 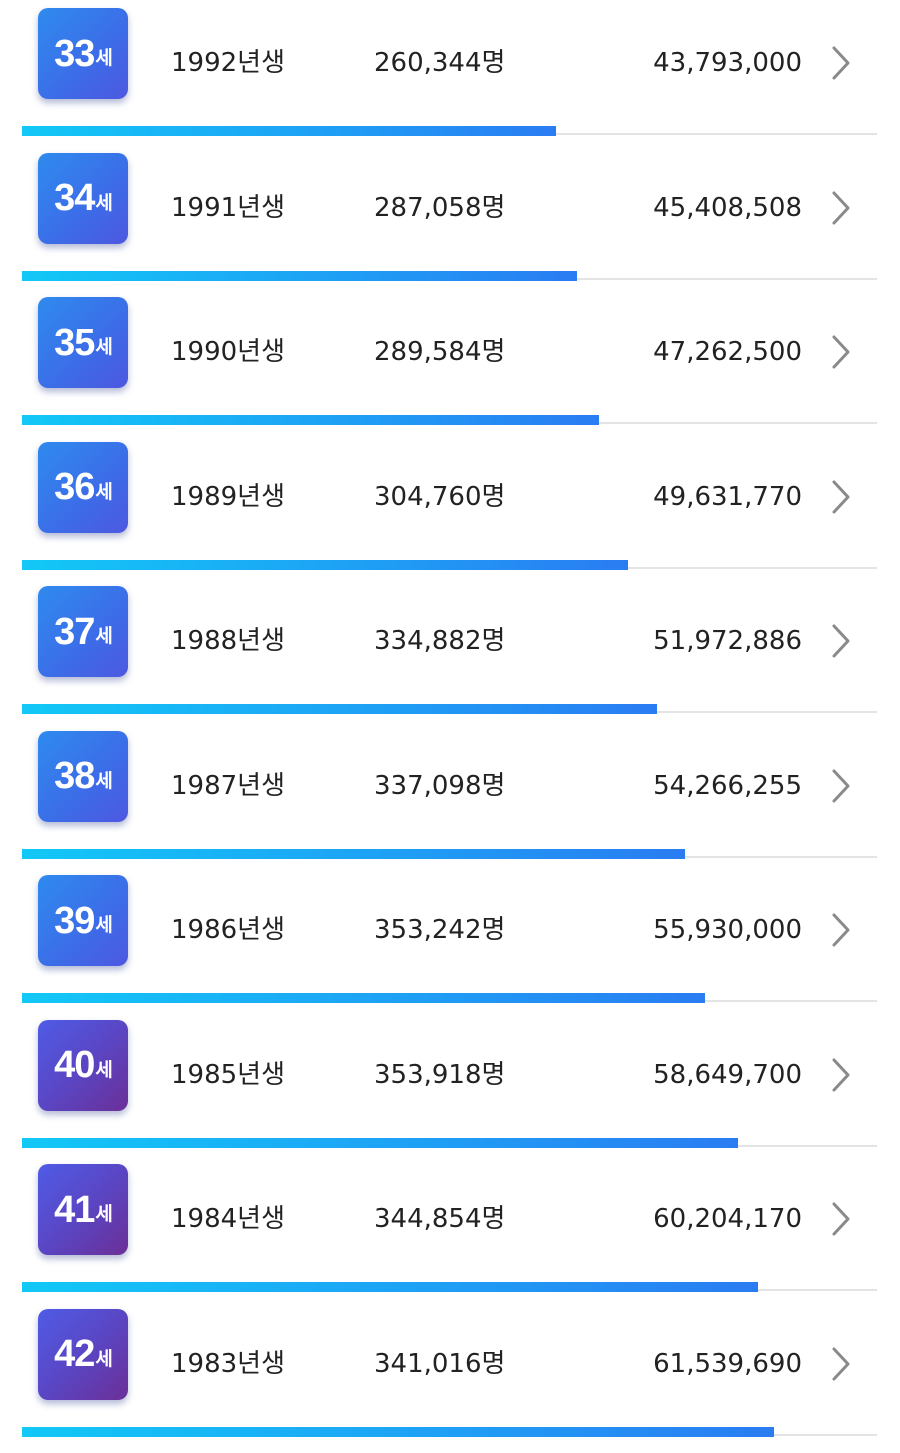 What do you see at coordinates (228, 930) in the screenshot?
I see `birth-year-label: 1986년생` at bounding box center [228, 930].